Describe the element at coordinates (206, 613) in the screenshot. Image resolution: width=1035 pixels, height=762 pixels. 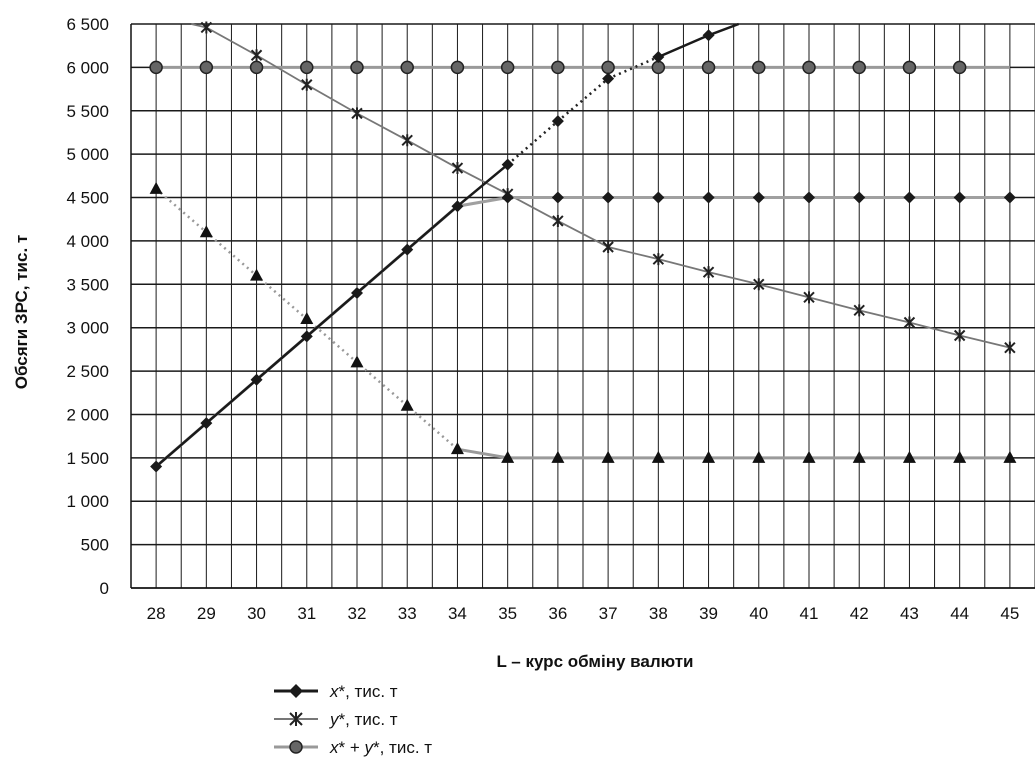
I see `x-tick-label: 29` at that location.